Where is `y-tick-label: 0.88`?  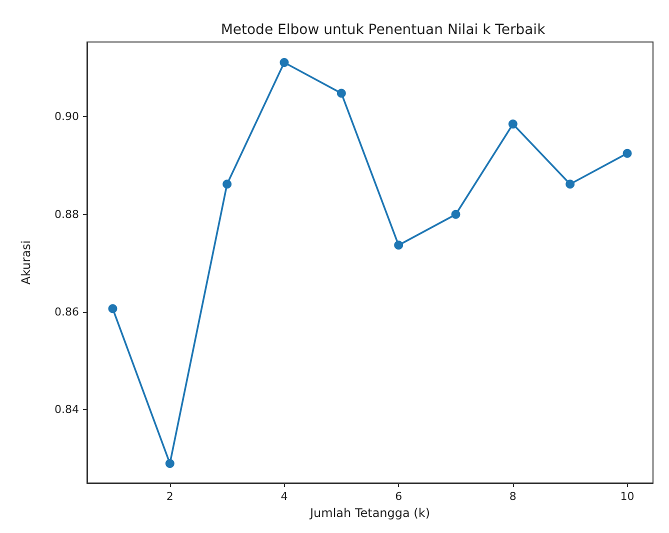 y-tick-label: 0.88 is located at coordinates (66, 214).